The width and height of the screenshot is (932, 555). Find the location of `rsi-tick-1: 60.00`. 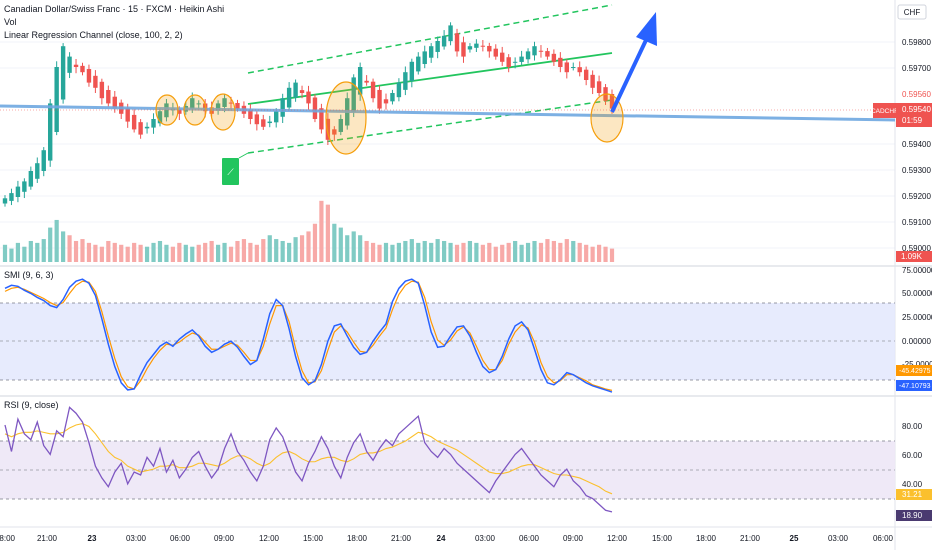

rsi-tick-1: 60.00 is located at coordinates (912, 455).